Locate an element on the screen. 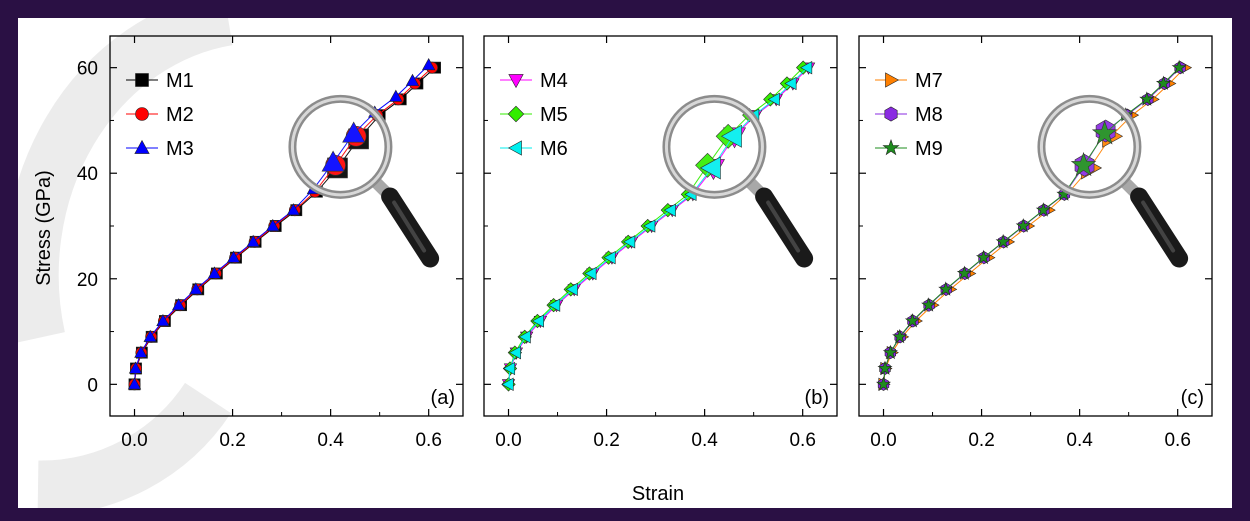 Image resolution: width=1250 pixels, height=521 pixels. legend-item-M7: M7 is located at coordinates (909, 81).